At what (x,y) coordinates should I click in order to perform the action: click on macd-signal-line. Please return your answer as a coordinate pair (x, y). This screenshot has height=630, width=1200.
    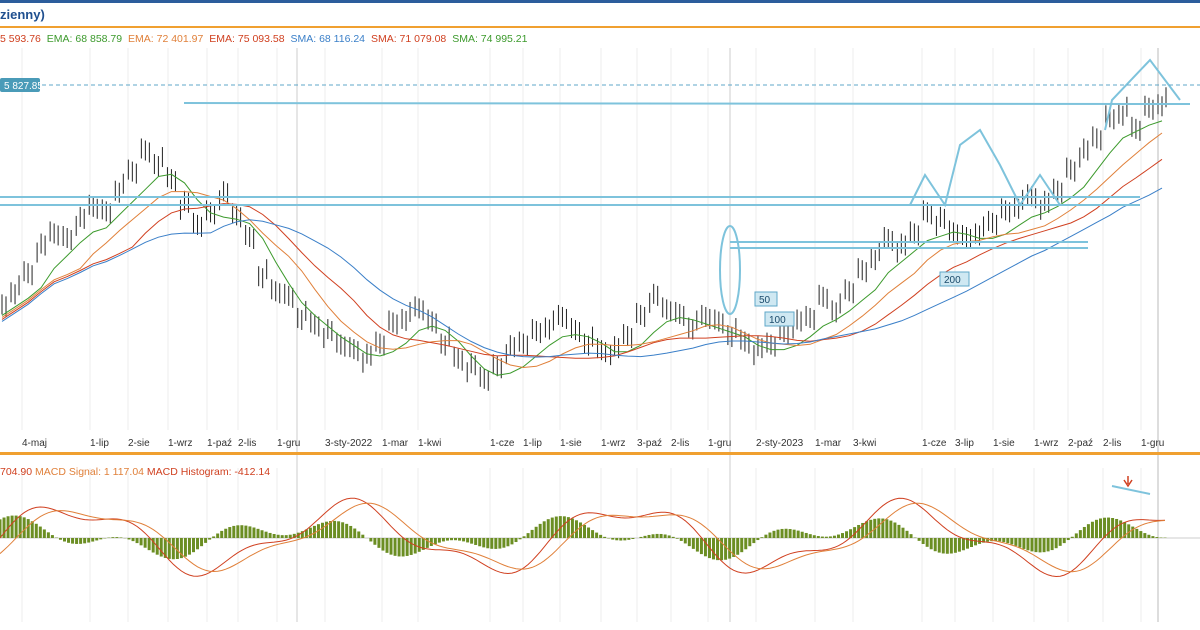
    Looking at the image, I should click on (583, 537).